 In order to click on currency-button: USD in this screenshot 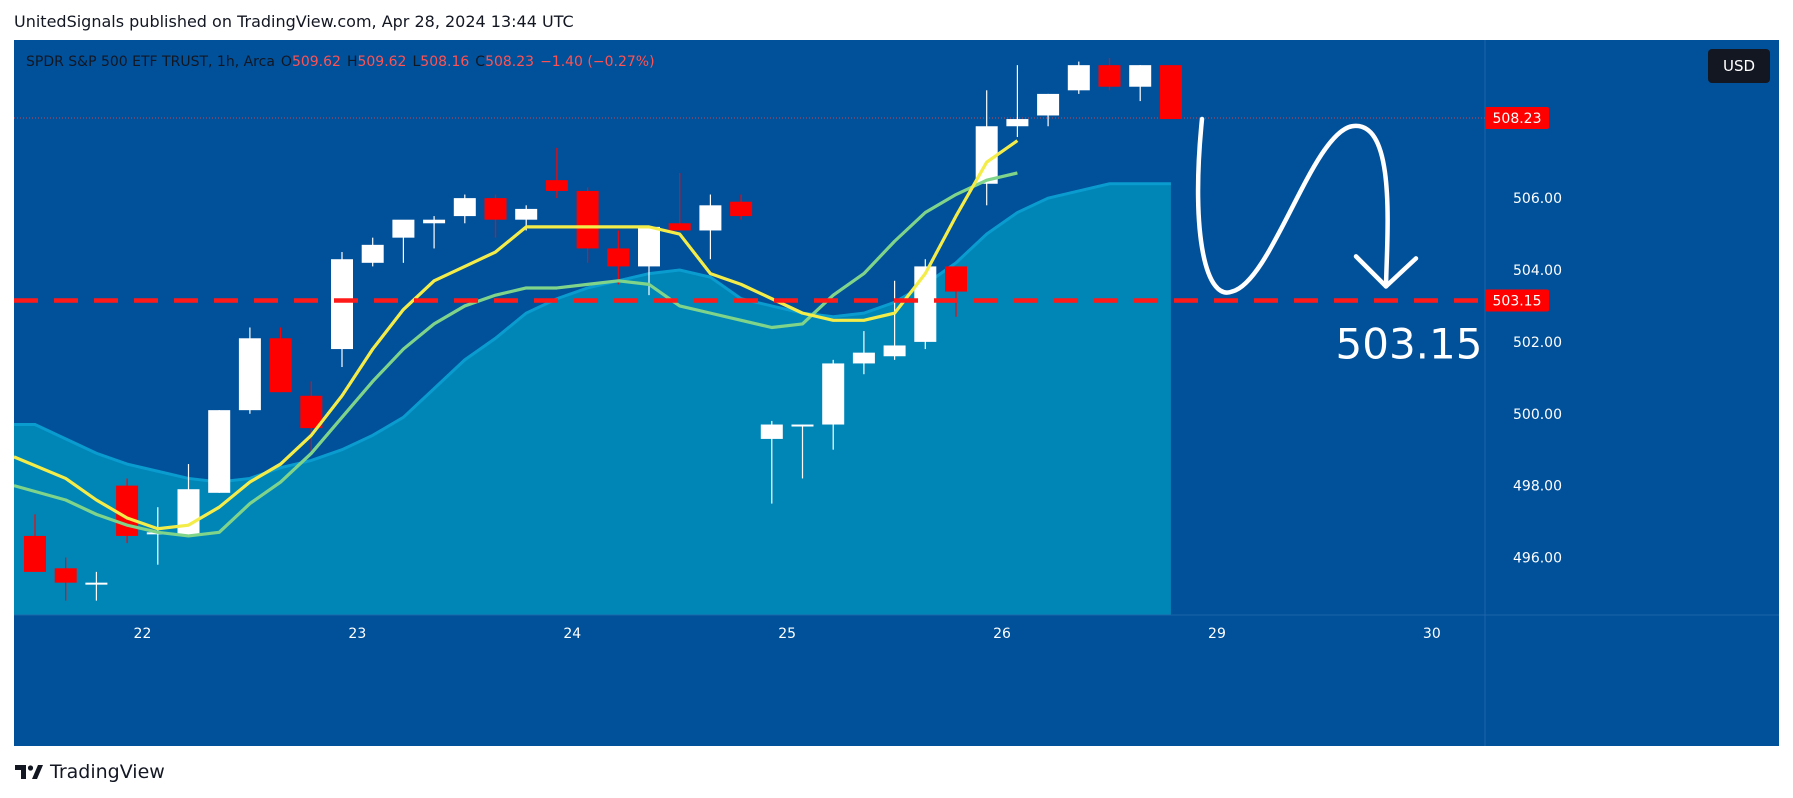, I will do `click(1739, 66)`.